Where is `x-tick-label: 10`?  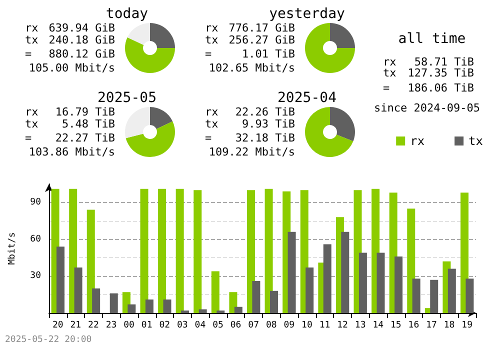 x-tick-label: 10 is located at coordinates (307, 325).